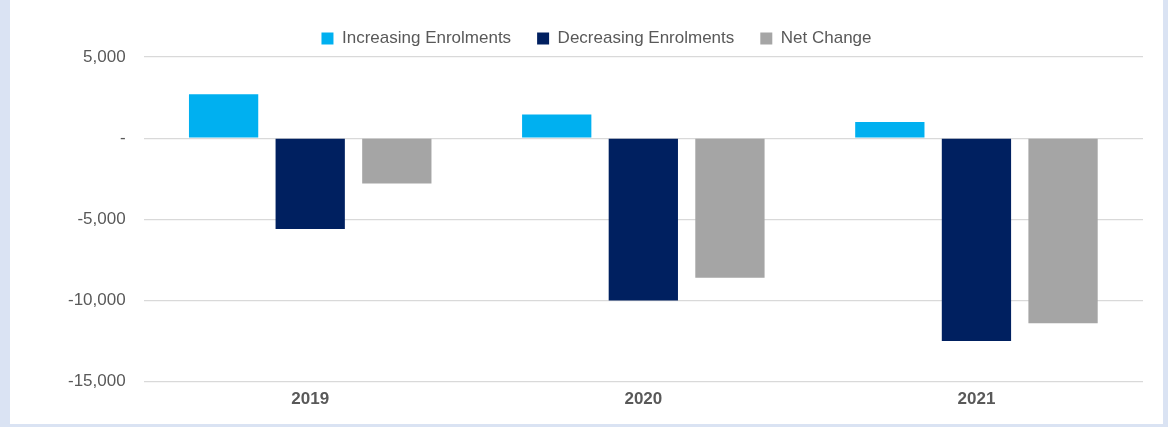 The height and width of the screenshot is (427, 1168). I want to click on x-tick-label: 2020, so click(643, 399).